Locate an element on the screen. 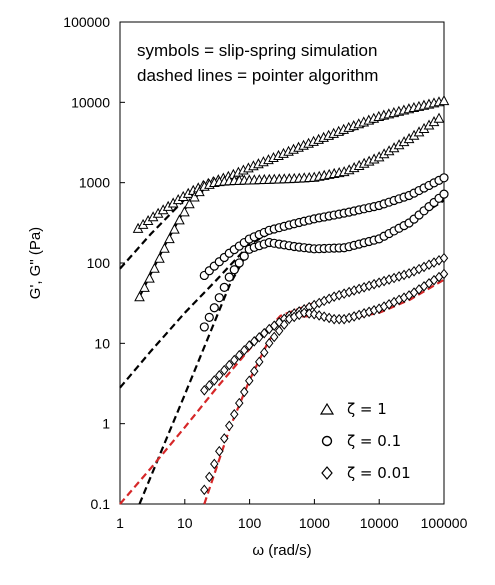 The width and height of the screenshot is (495, 585). y-tick-label: 1000 is located at coordinates (94, 183).